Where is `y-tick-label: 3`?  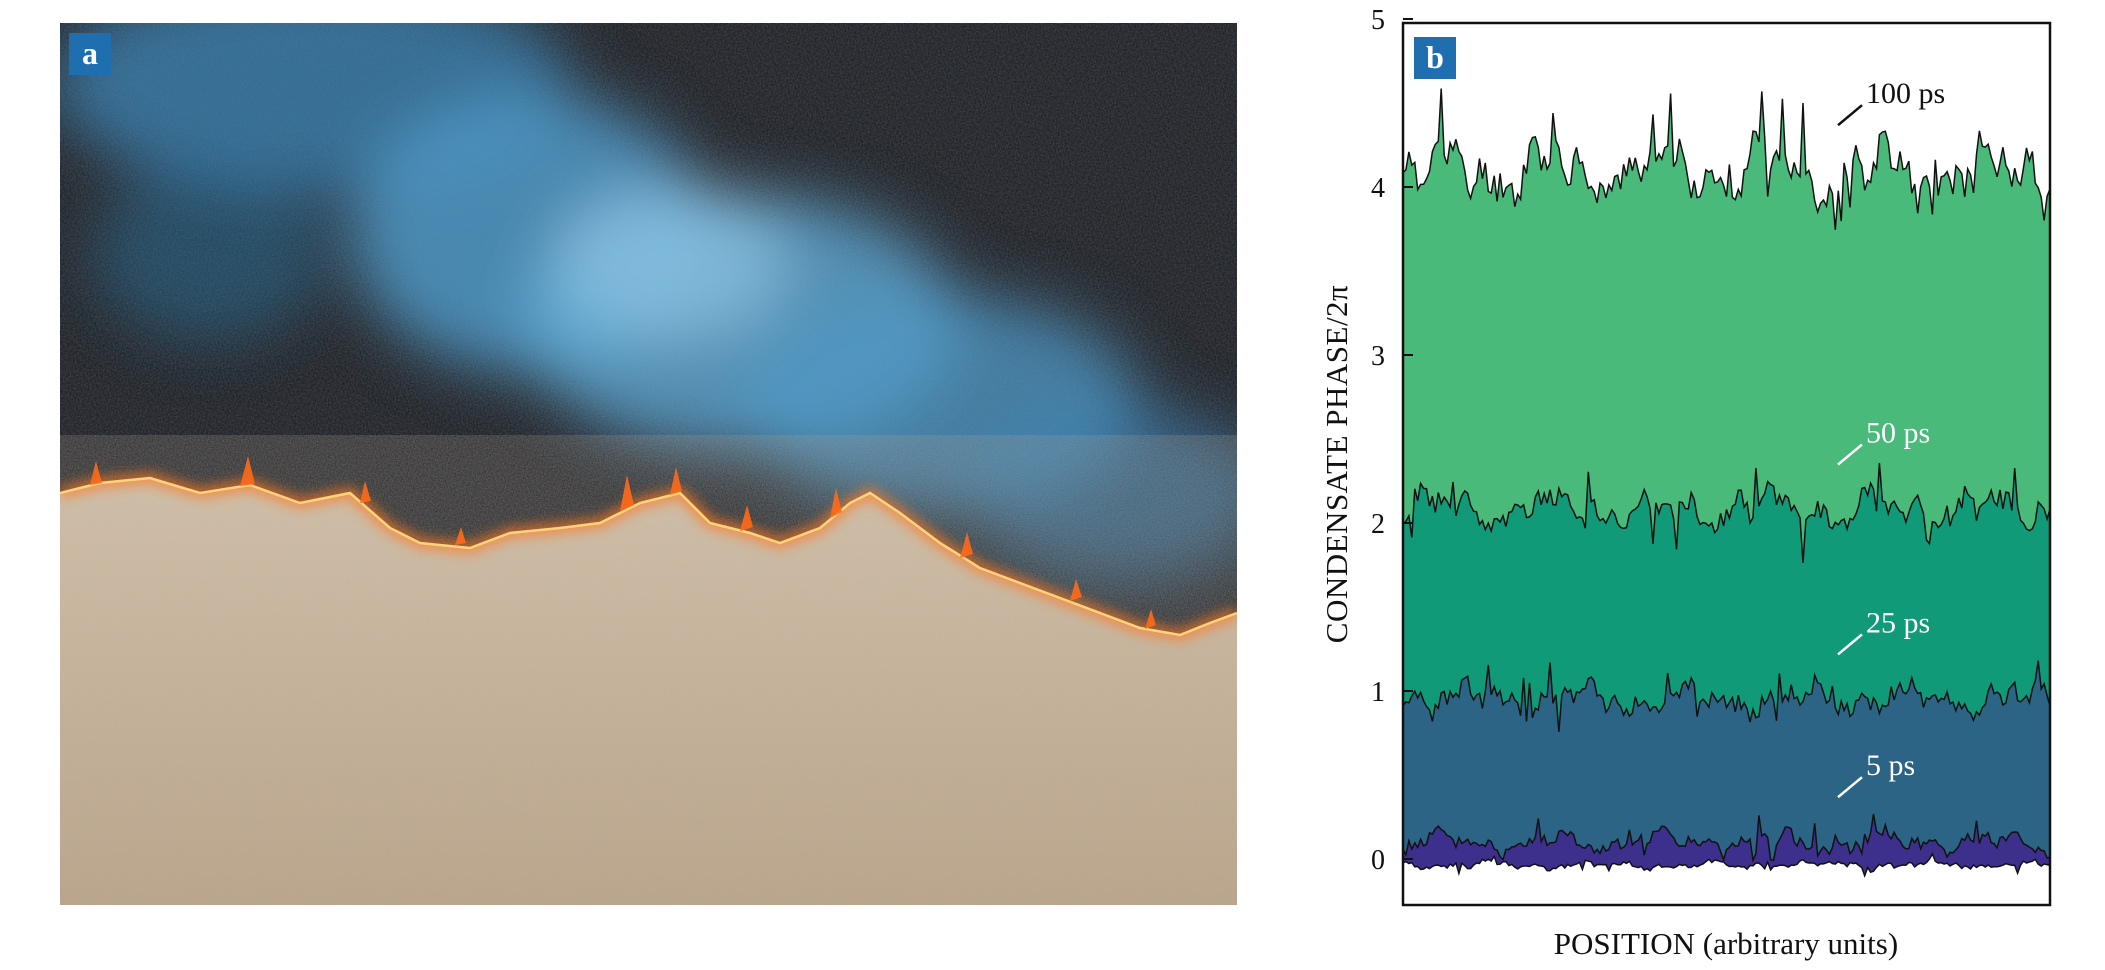 y-tick-label: 3 is located at coordinates (1378, 356).